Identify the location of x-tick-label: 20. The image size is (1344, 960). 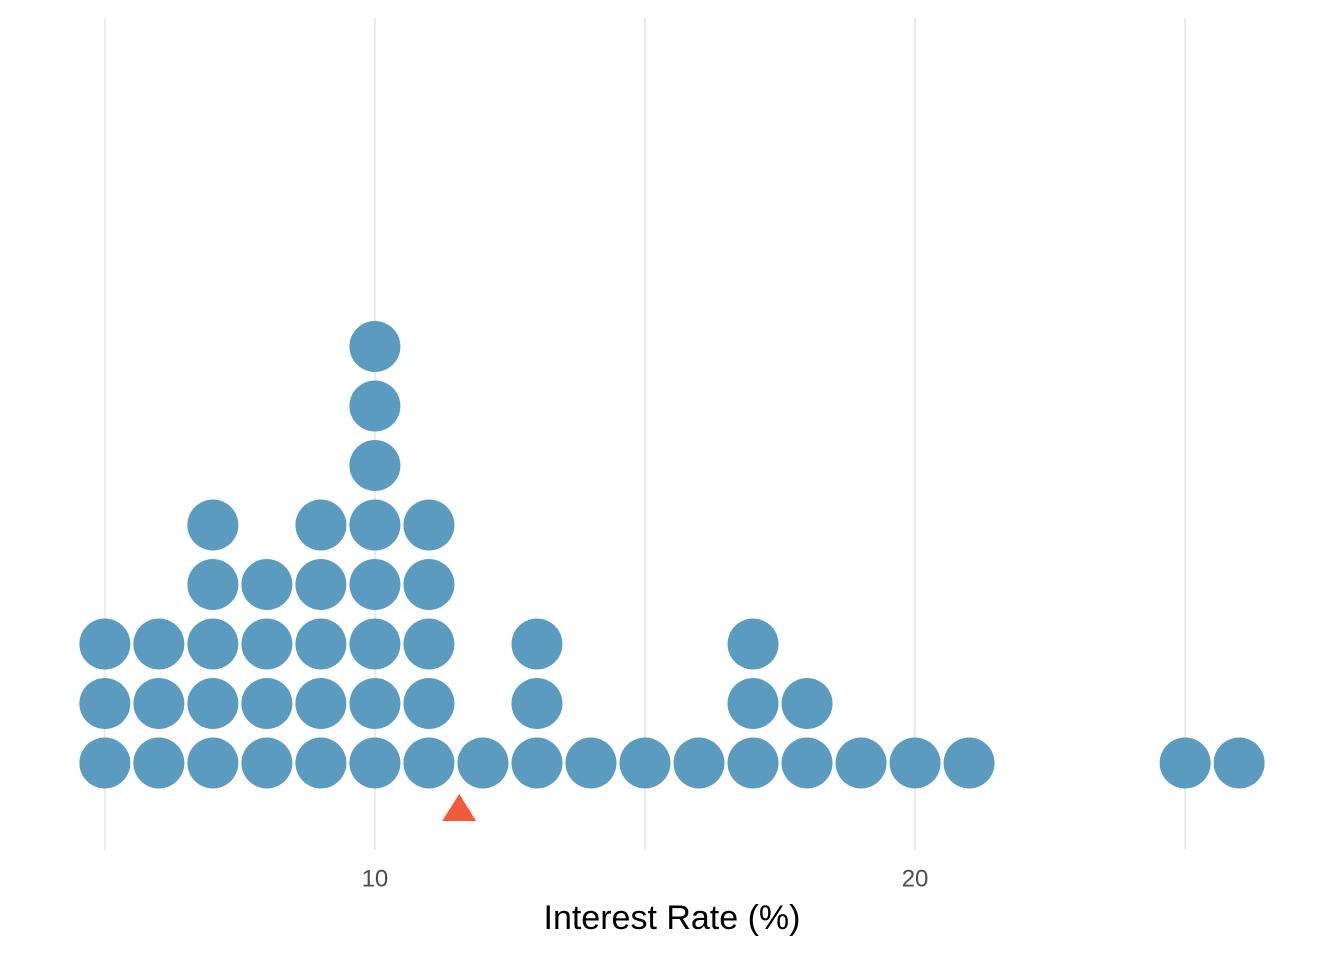
(915, 878).